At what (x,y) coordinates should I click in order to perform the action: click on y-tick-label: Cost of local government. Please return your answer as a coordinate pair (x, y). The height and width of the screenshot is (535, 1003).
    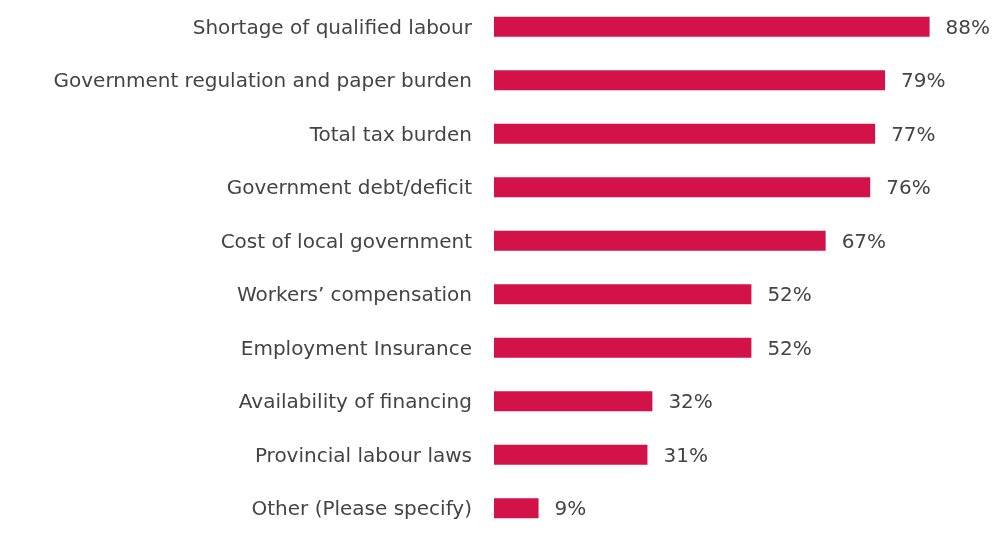
    Looking at the image, I should click on (346, 240).